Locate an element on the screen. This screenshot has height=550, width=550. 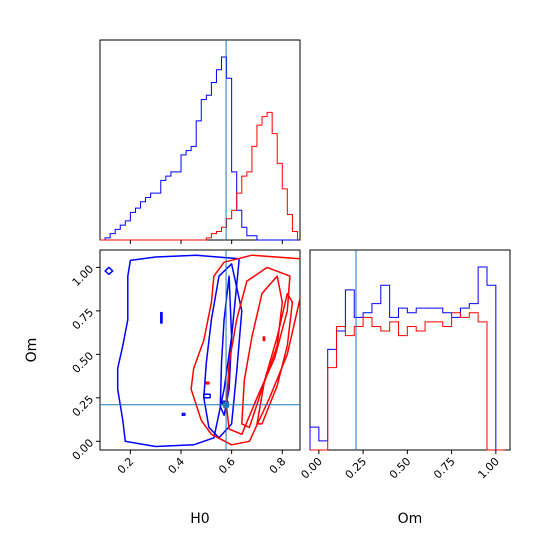
joint-y-tick-label: 0.50 is located at coordinates (83, 362).